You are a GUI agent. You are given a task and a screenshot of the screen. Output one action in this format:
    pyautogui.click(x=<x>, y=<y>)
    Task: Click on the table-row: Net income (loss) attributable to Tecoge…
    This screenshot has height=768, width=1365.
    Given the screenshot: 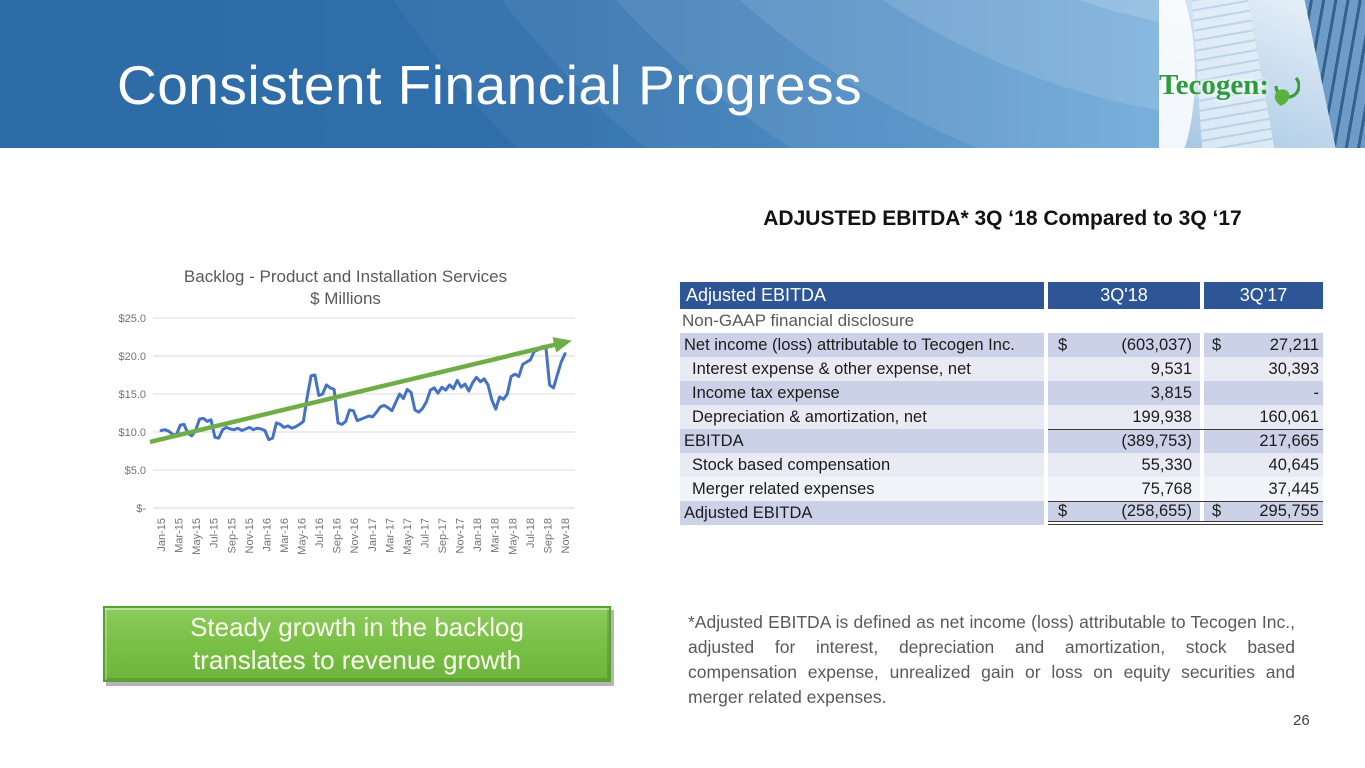 What is the action you would take?
    pyautogui.click(x=1001, y=345)
    